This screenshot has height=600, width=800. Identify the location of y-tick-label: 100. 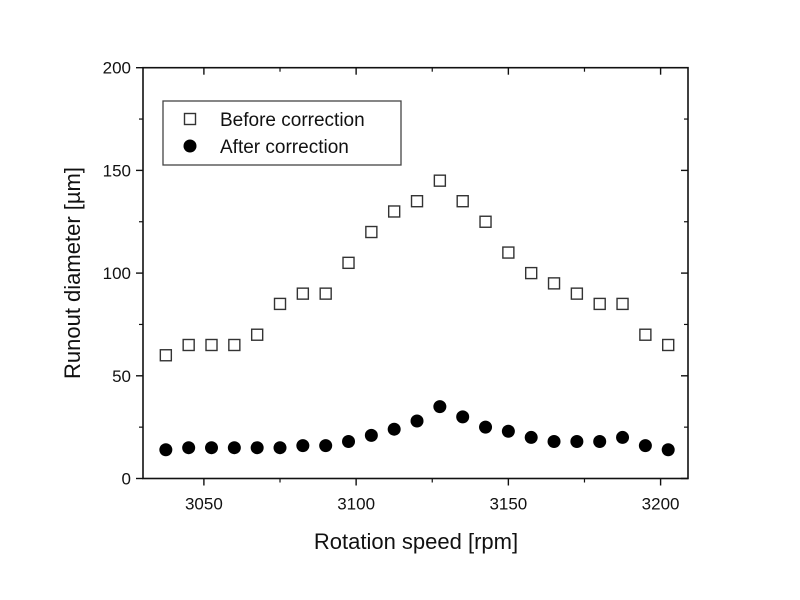
(117, 273).